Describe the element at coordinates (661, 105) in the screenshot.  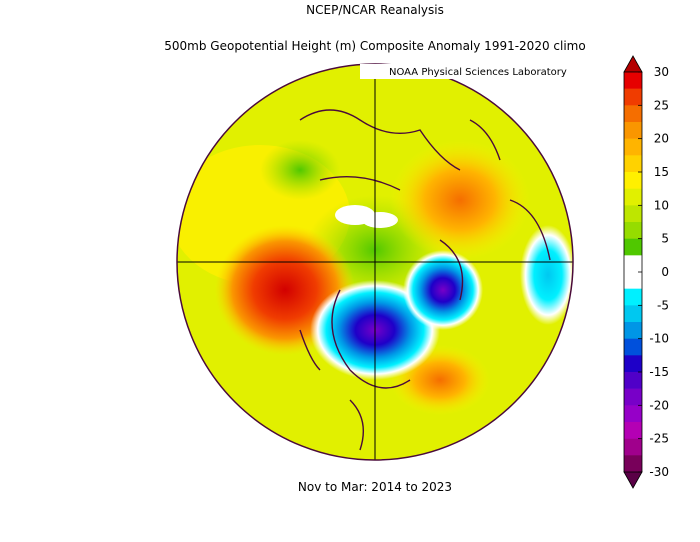
I see `colorbar-tick-label: 25` at that location.